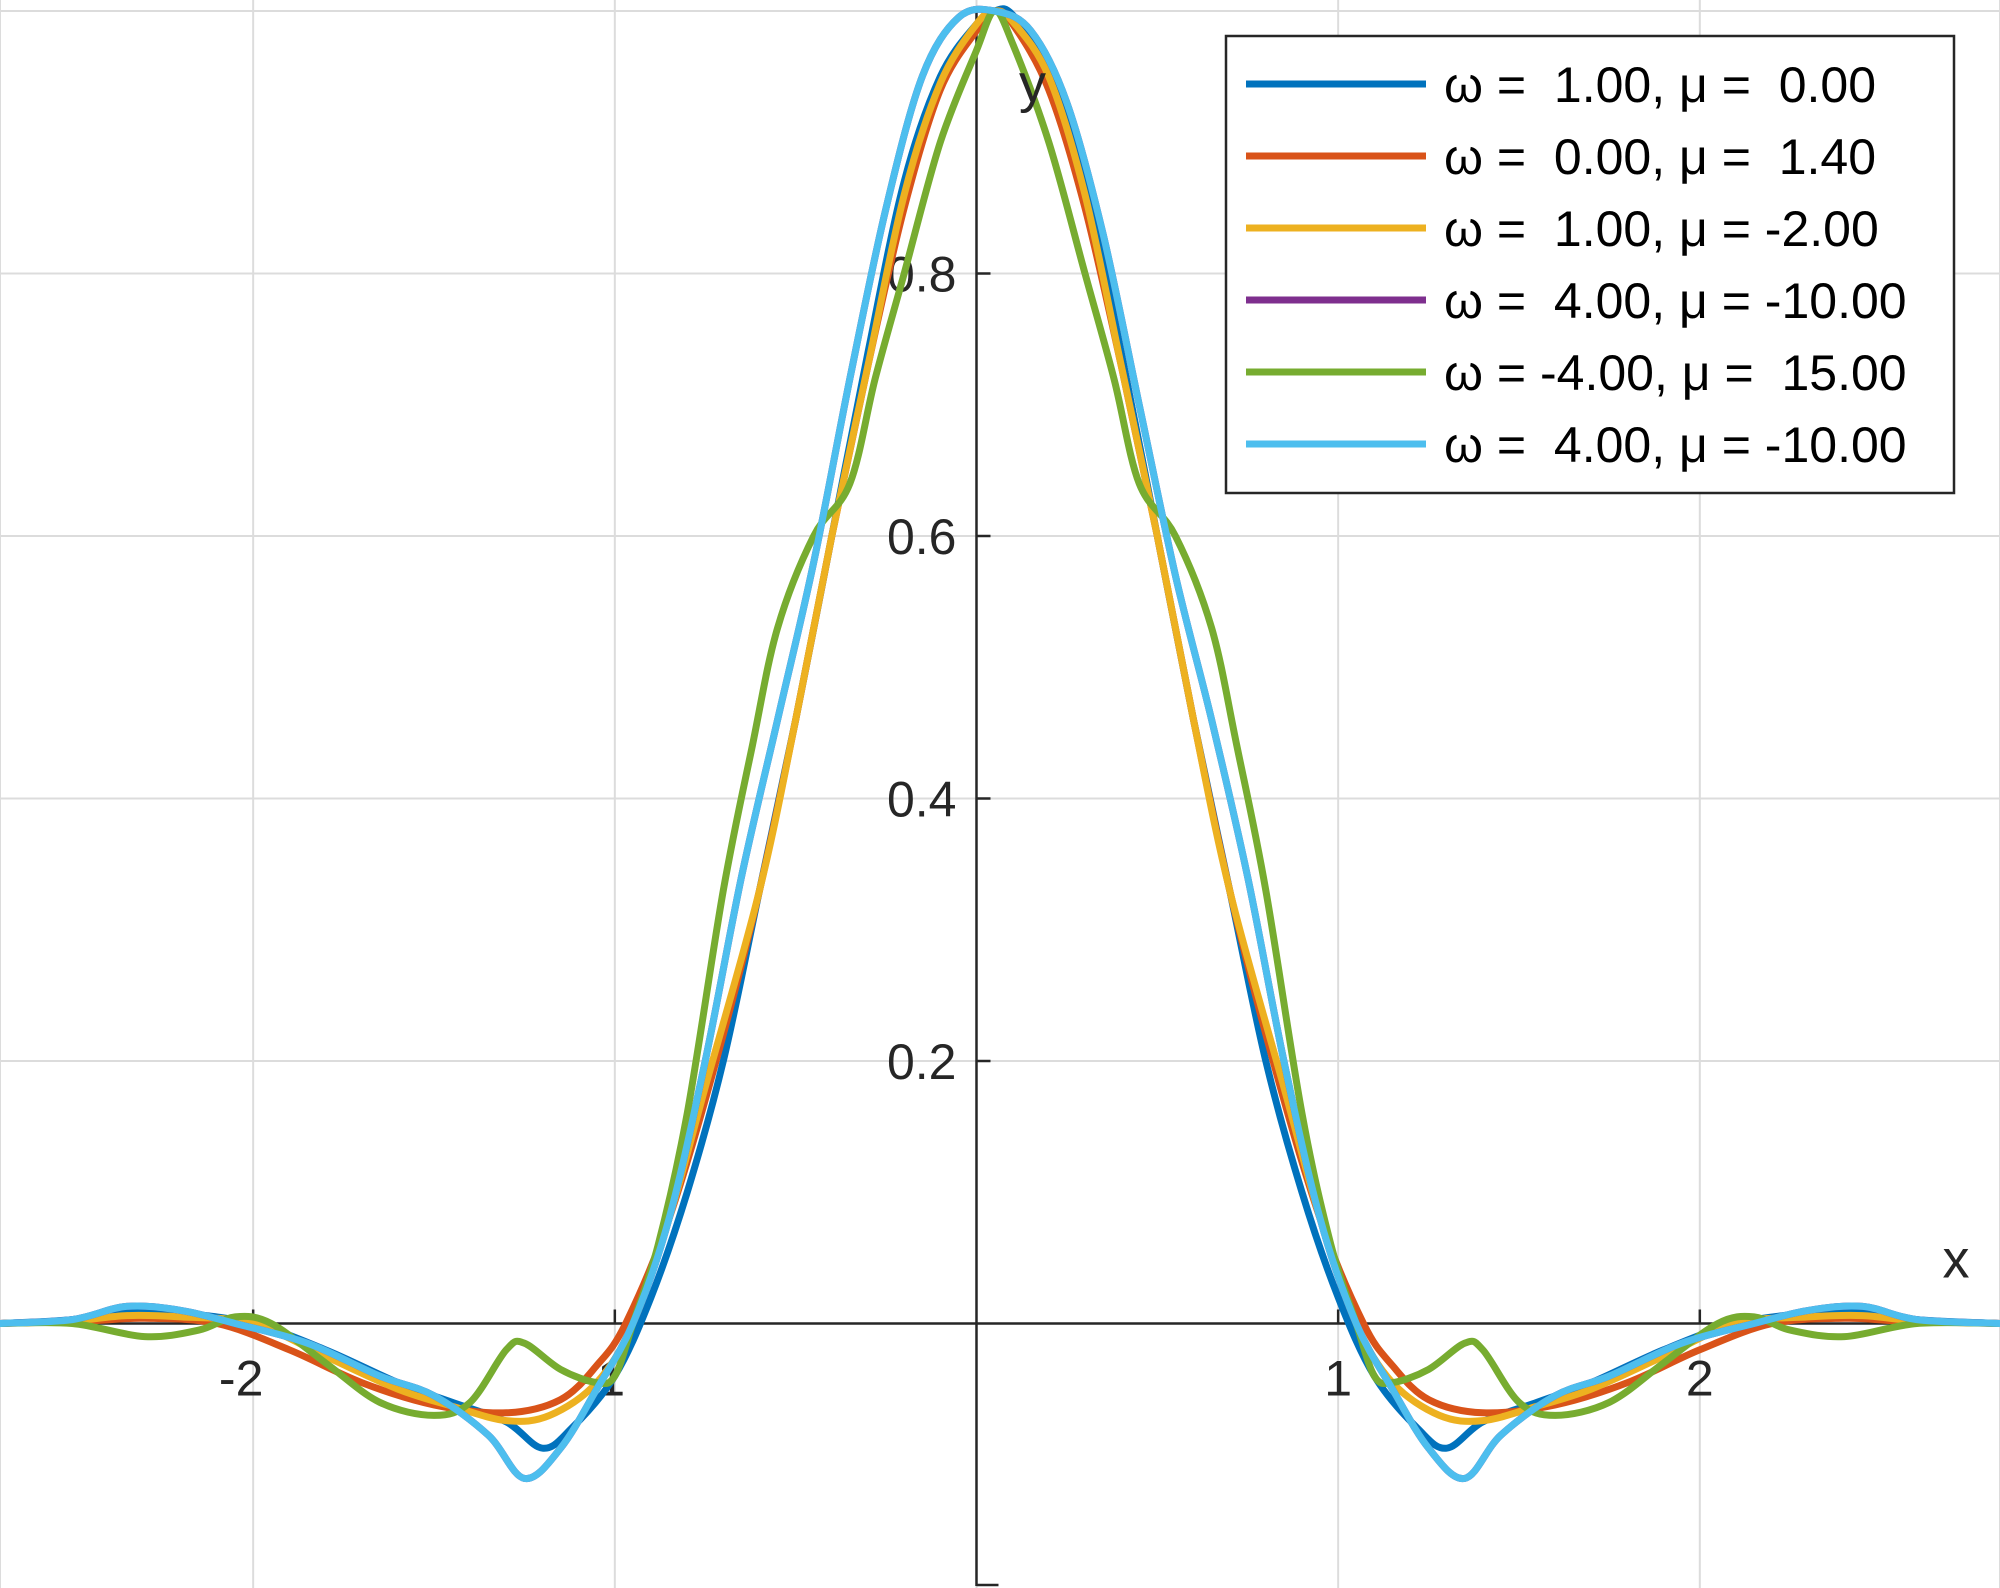 This screenshot has width=2000, height=1588. I want to click on legend-label-0: ω = 1.00, μ = 0.00, so click(1660, 85).